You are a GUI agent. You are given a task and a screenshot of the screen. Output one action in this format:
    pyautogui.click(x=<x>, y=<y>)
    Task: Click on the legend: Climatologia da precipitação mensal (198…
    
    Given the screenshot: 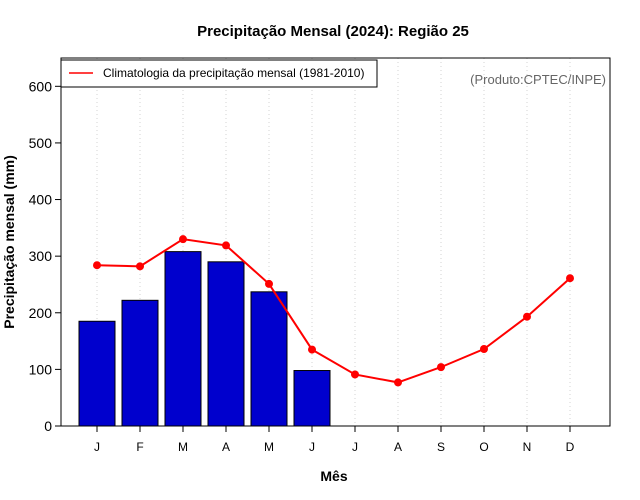 What is the action you would take?
    pyautogui.click(x=219, y=73)
    